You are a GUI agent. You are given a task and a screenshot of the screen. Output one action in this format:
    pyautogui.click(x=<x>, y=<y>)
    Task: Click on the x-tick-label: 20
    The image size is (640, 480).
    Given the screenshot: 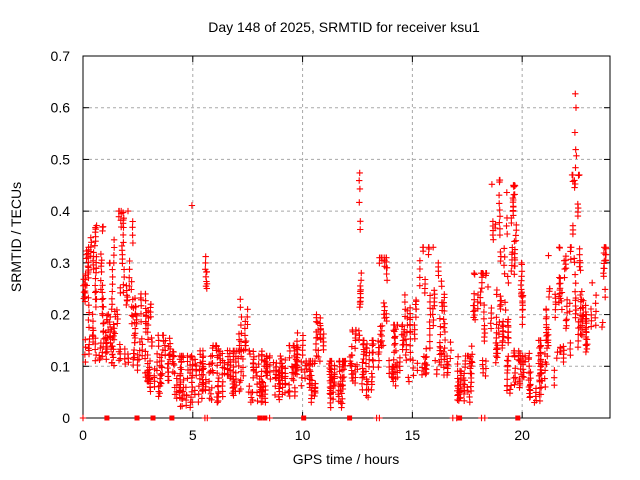 What is the action you would take?
    pyautogui.click(x=522, y=435)
    